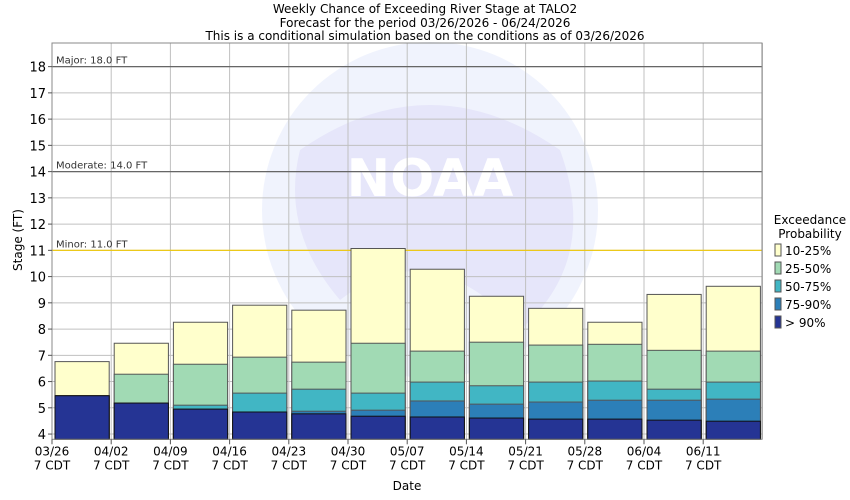  Describe the element at coordinates (42, 409) in the screenshot. I see `y-tick-label: 5` at that location.